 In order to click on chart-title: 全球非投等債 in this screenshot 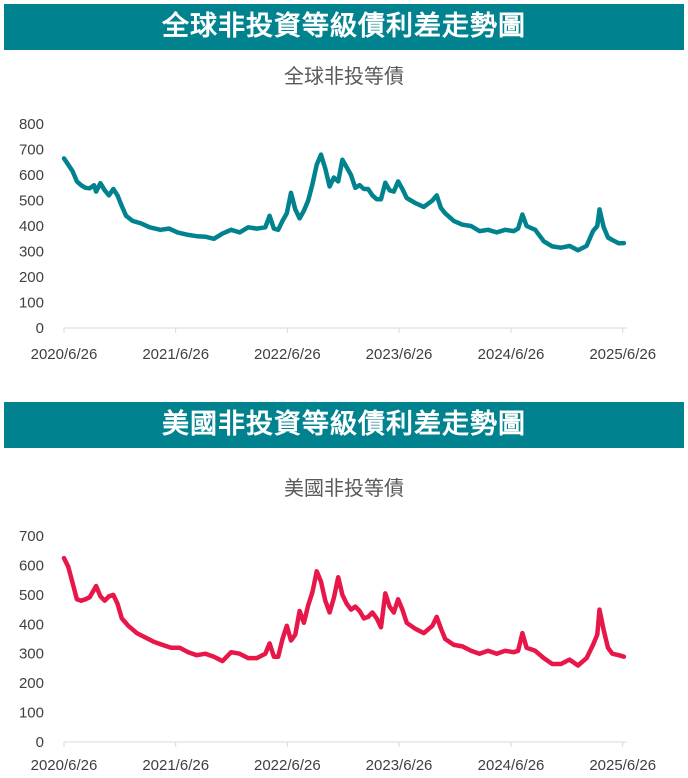, I will do `click(344, 76)`.